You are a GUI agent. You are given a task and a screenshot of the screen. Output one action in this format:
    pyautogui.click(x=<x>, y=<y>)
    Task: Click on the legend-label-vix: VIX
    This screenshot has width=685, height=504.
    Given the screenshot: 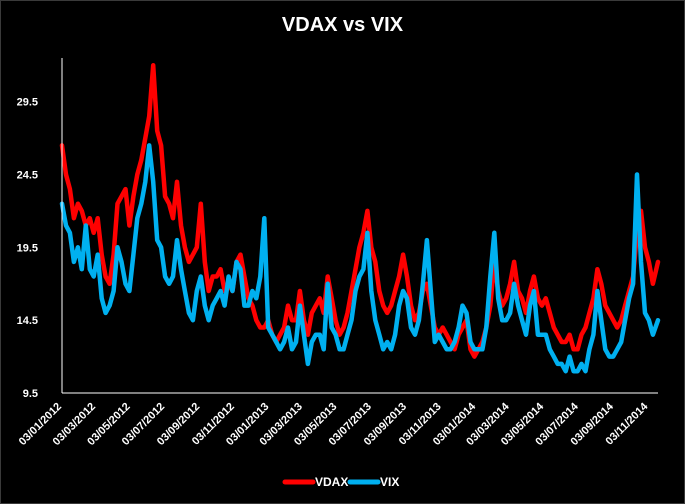 What is the action you would take?
    pyautogui.click(x=389, y=482)
    